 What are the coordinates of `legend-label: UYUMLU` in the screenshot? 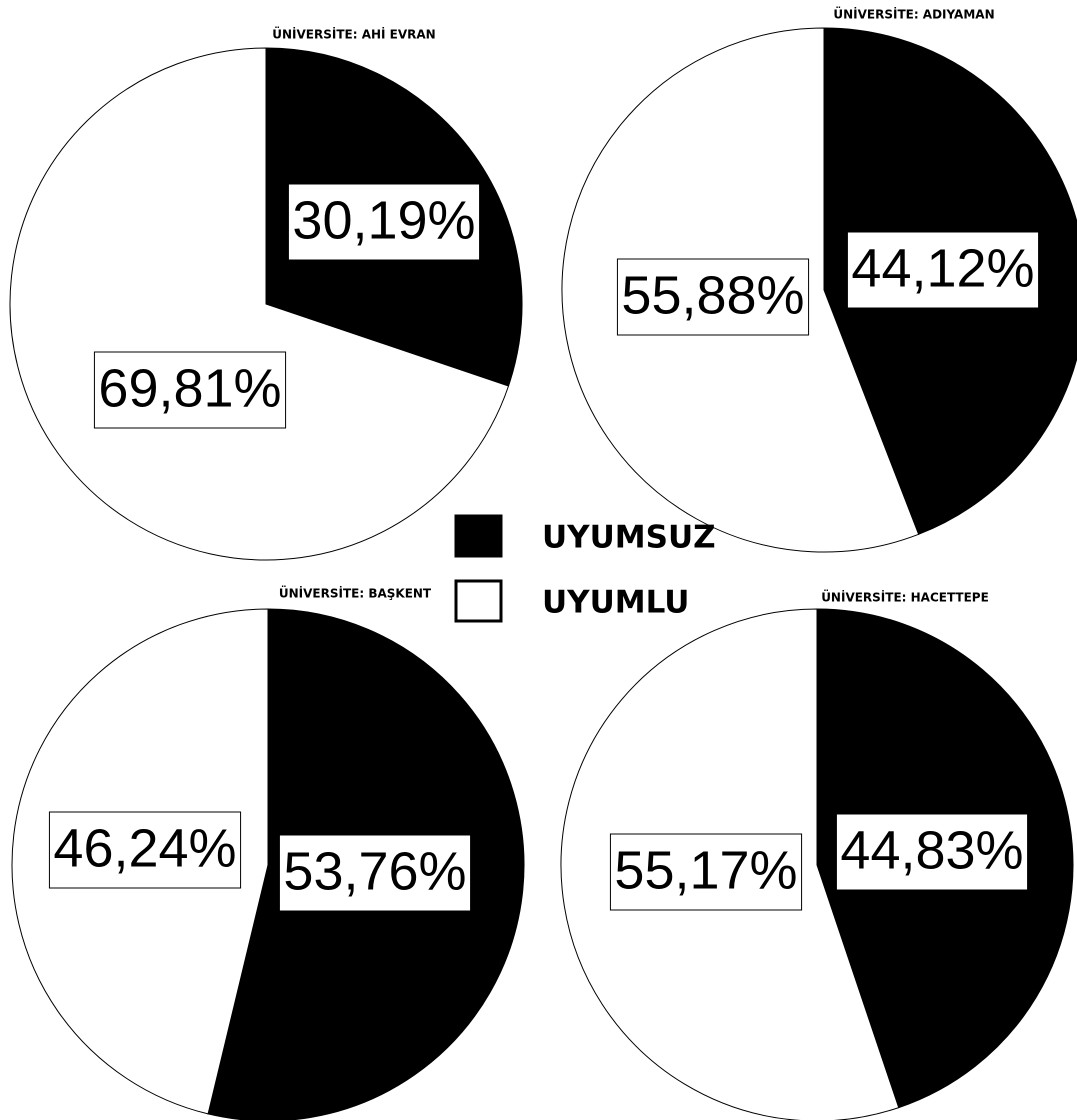 It's located at (615, 603).